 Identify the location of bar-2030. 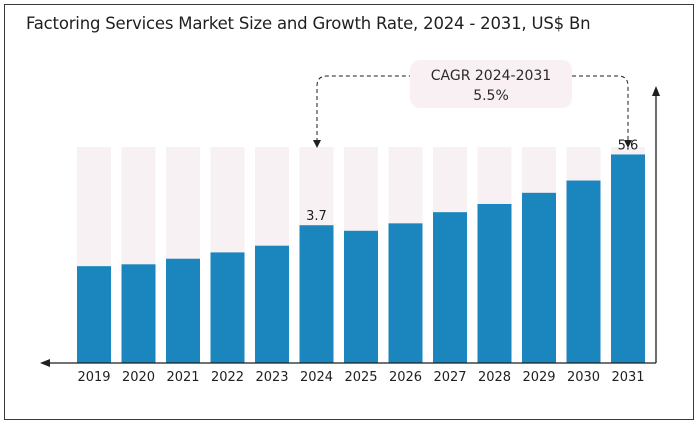
(583, 271).